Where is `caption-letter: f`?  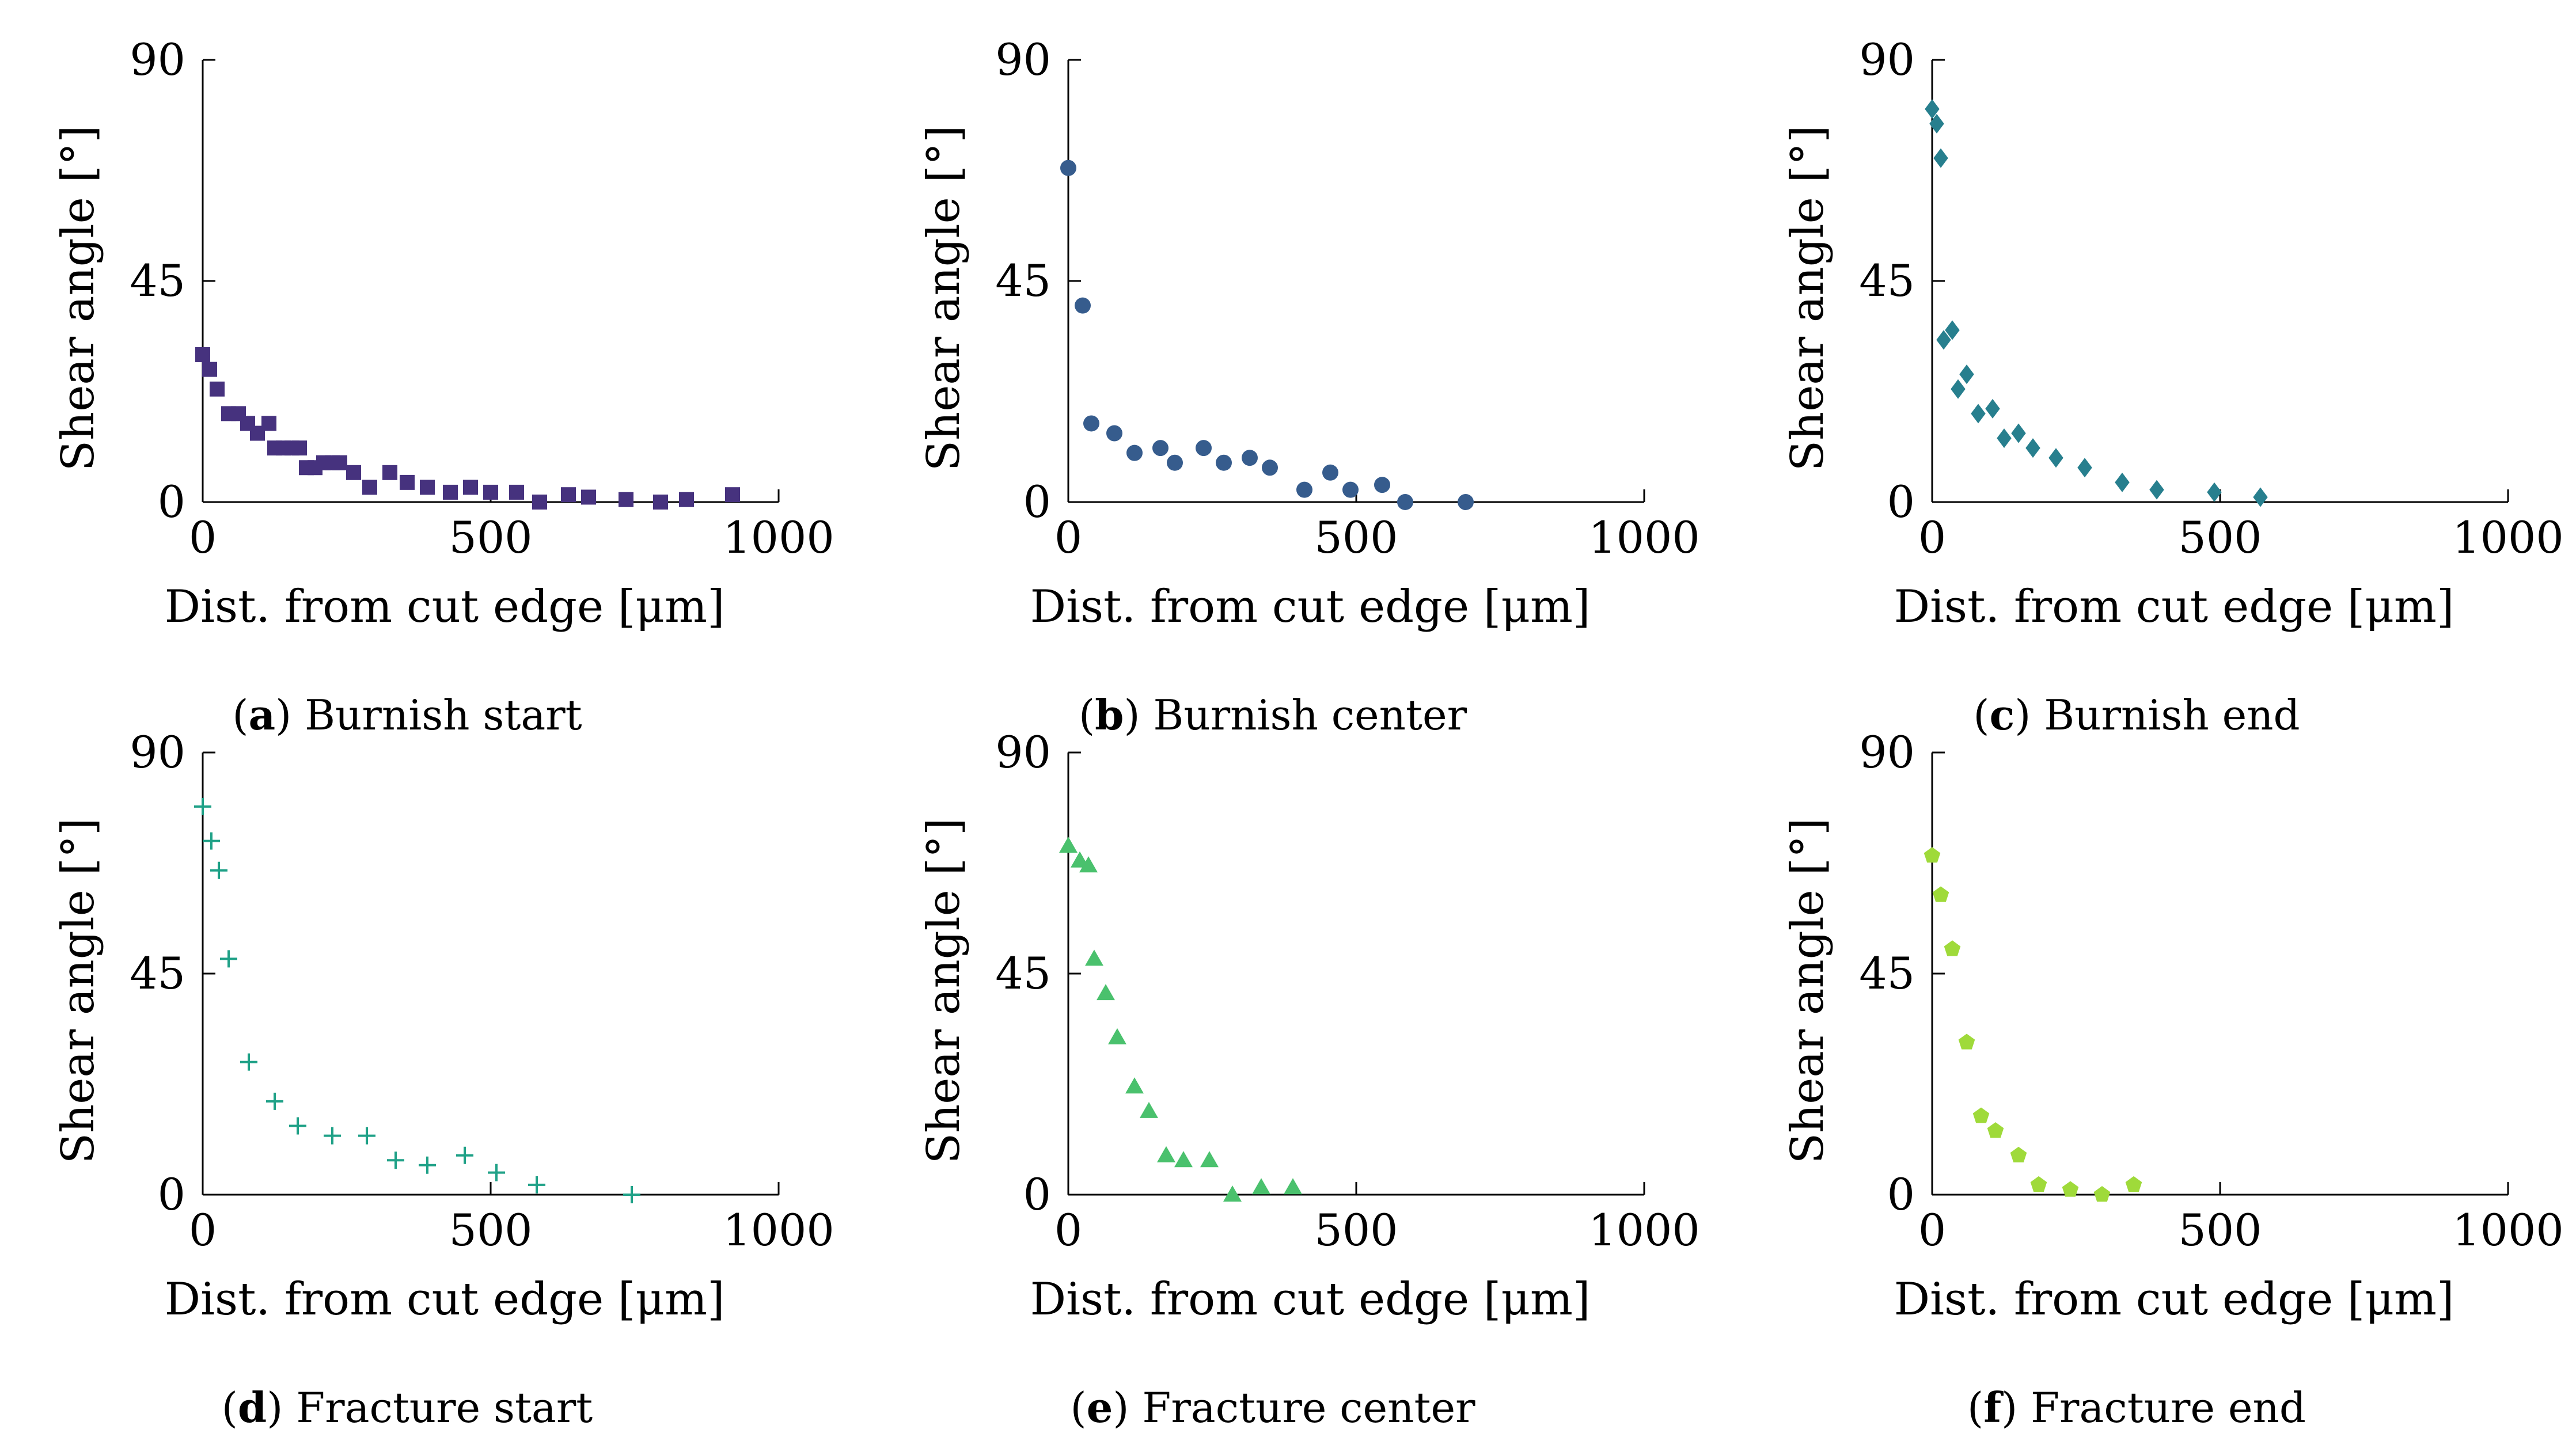 caption-letter: f is located at coordinates (1994, 1407).